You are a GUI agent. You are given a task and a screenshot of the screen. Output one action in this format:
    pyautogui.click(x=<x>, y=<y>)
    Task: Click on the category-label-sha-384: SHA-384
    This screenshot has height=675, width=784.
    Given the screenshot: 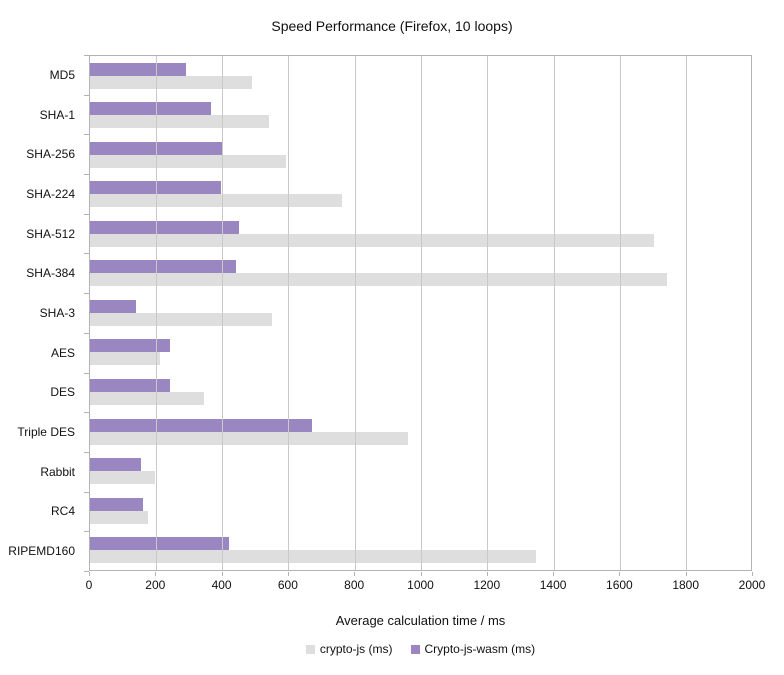 What is the action you would take?
    pyautogui.click(x=50, y=273)
    